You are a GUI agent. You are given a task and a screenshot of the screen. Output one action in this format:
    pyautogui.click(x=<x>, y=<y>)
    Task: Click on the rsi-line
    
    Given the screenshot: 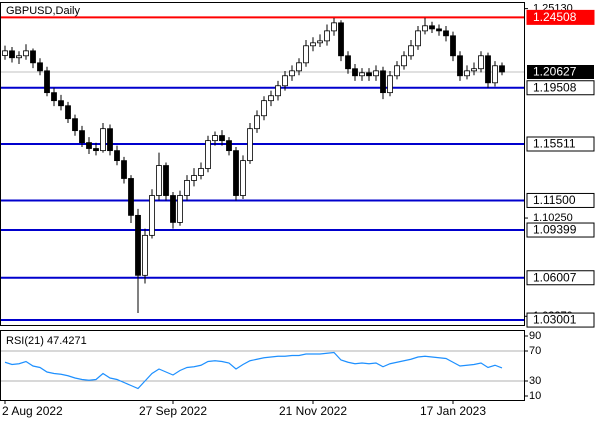 What is the action you would take?
    pyautogui.click(x=253, y=370)
    